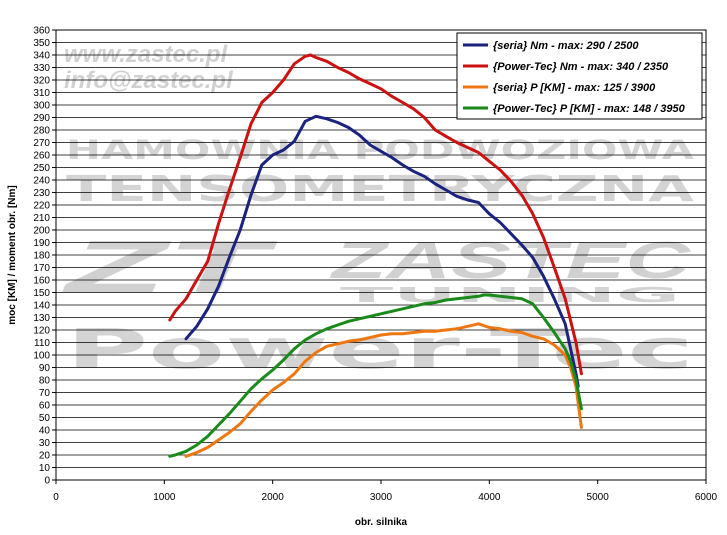 Image resolution: width=727 pixels, height=535 pixels. What do you see at coordinates (41, 168) in the screenshot?
I see `y-tick-label: 250` at bounding box center [41, 168].